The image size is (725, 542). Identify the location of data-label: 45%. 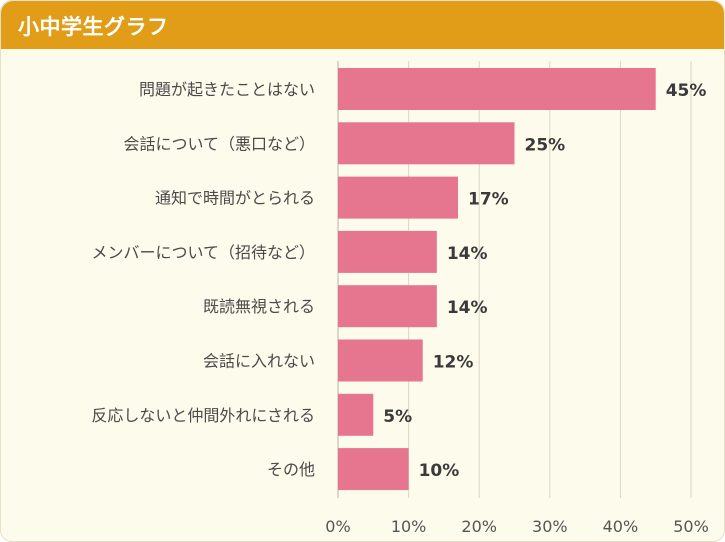
(686, 91).